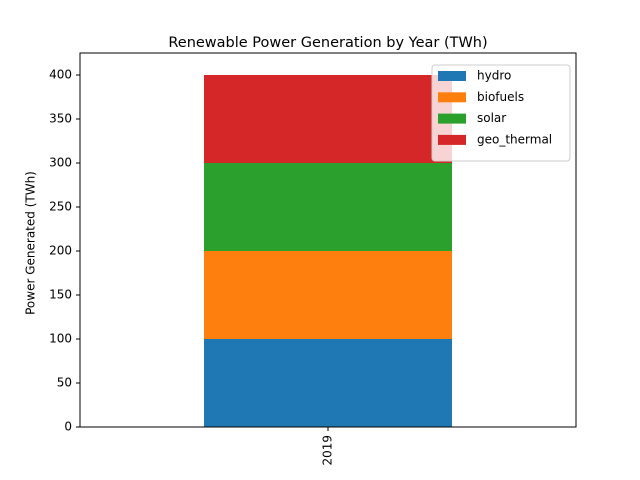  What do you see at coordinates (500, 97) in the screenshot?
I see `legend-label: biofuels` at bounding box center [500, 97].